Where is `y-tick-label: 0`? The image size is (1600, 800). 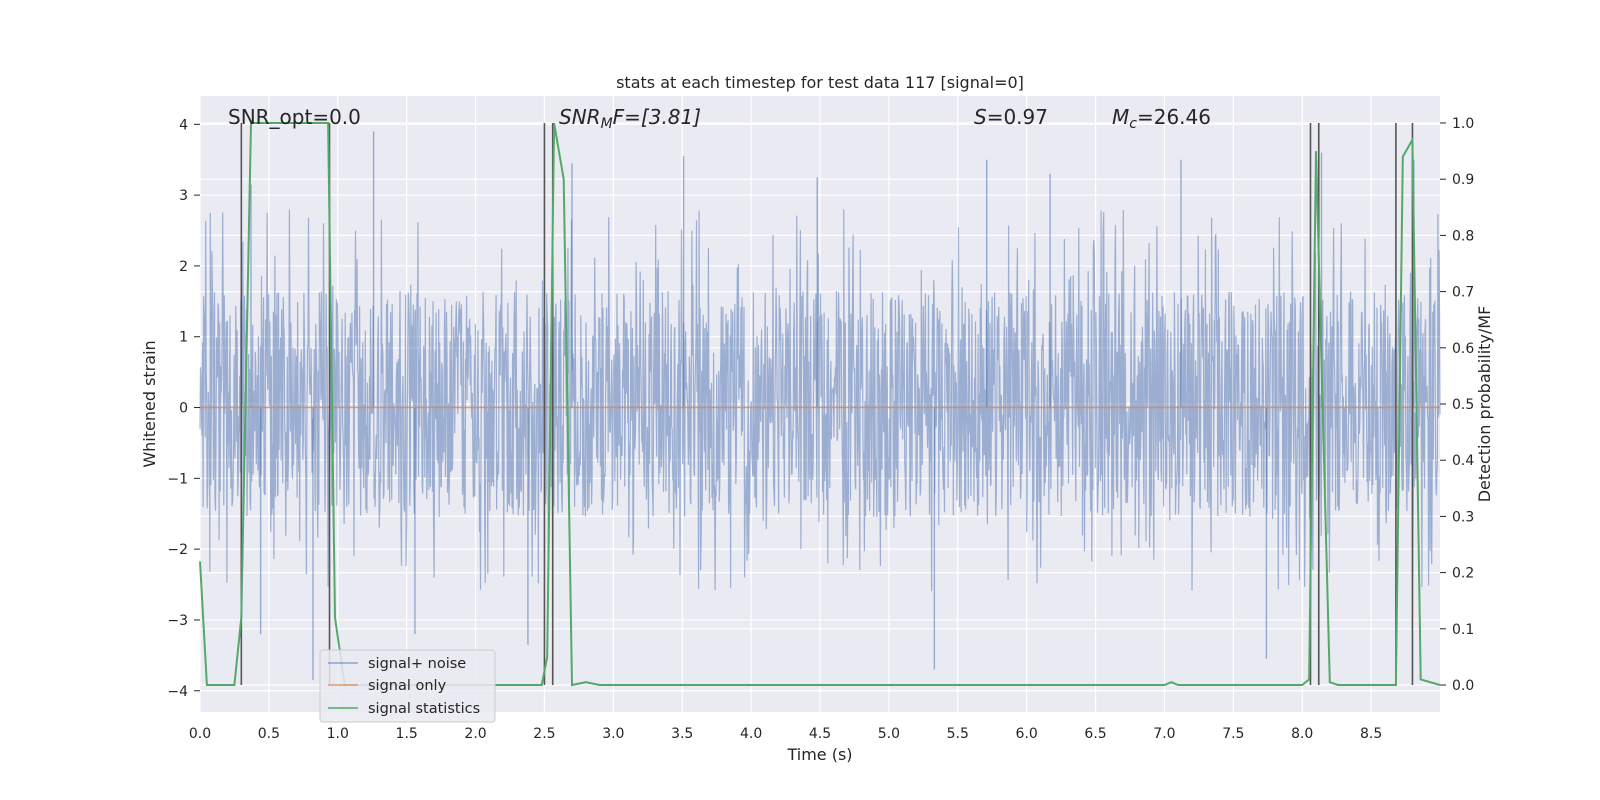 y-tick-label: 0 is located at coordinates (183, 409).